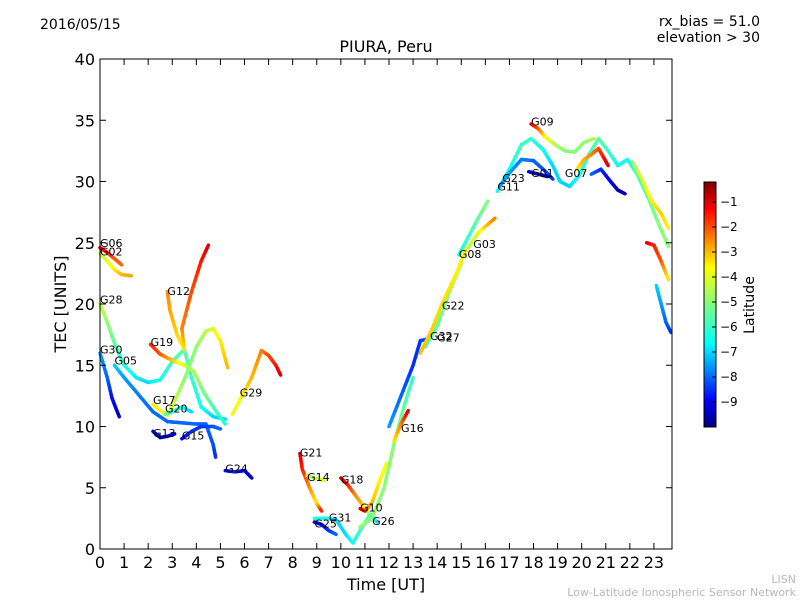  What do you see at coordinates (352, 479) in the screenshot?
I see `sat-label-g18: G18` at bounding box center [352, 479].